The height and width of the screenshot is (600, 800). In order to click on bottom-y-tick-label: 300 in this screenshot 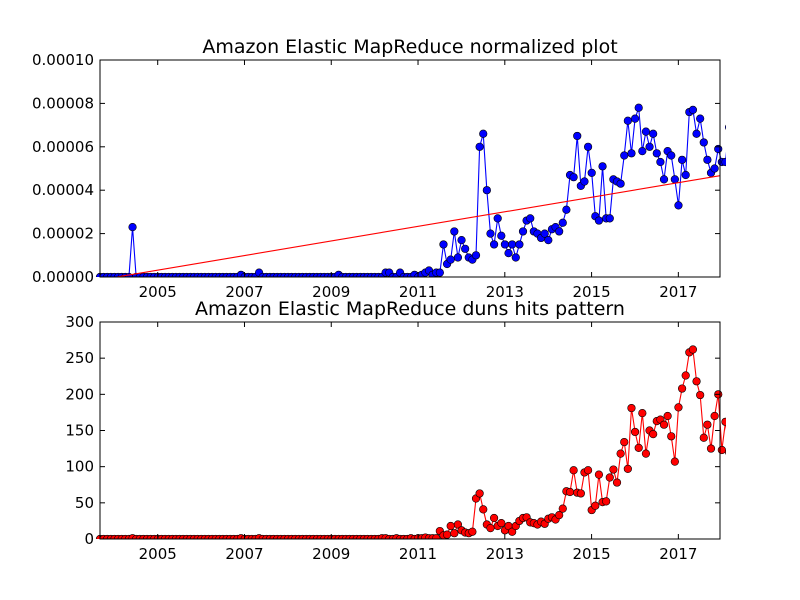, I will do `click(79, 322)`.